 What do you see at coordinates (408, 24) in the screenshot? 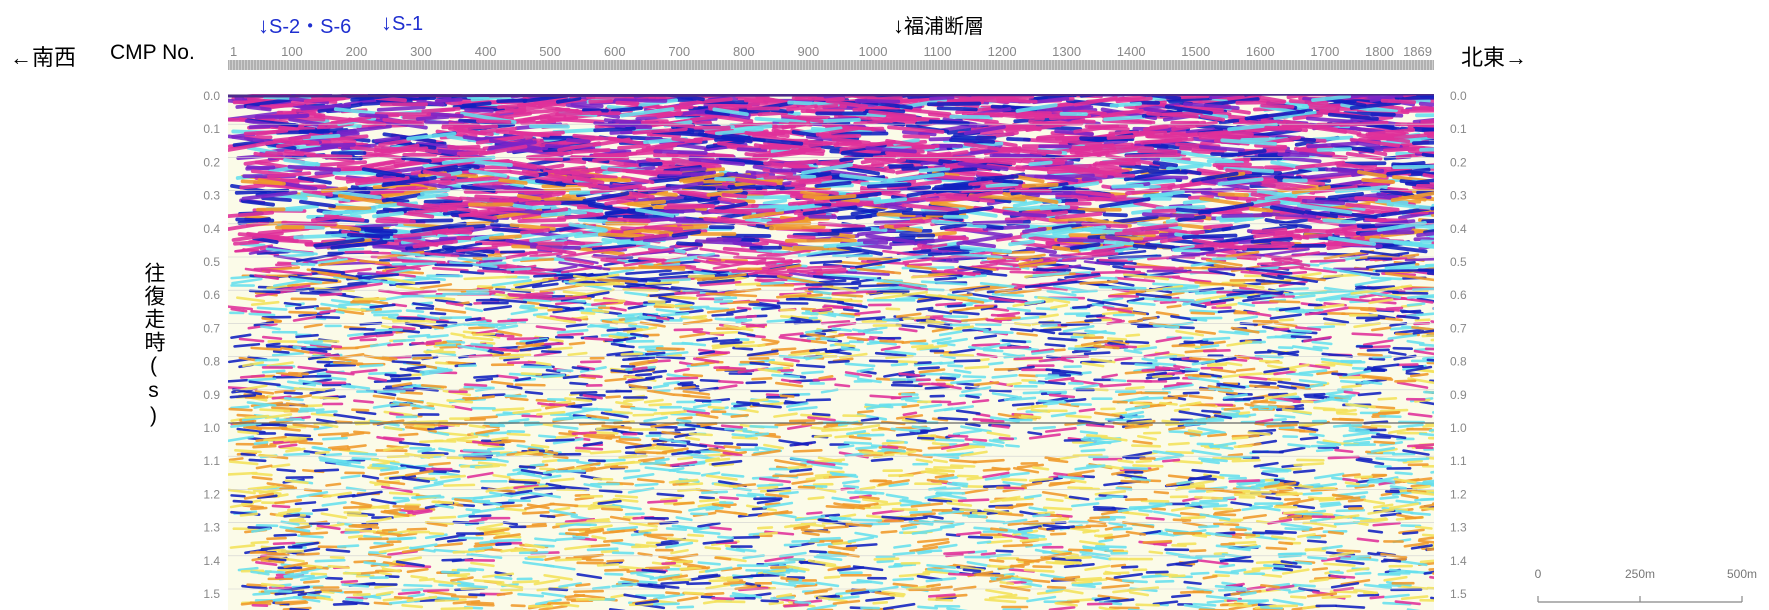
I see `marker-s1-label: S-1` at bounding box center [408, 24].